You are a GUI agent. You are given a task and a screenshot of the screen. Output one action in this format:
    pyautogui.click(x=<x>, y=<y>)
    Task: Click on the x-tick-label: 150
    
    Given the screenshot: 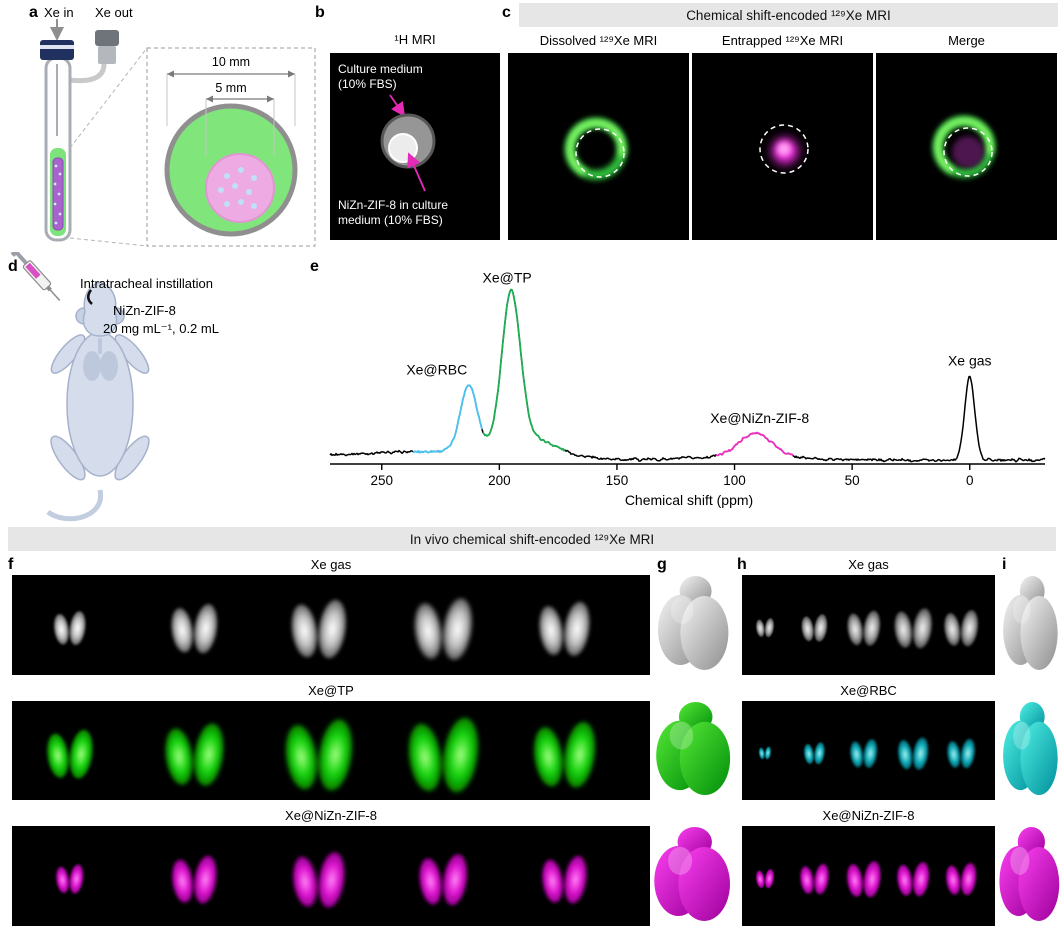 What is the action you would take?
    pyautogui.click(x=617, y=480)
    